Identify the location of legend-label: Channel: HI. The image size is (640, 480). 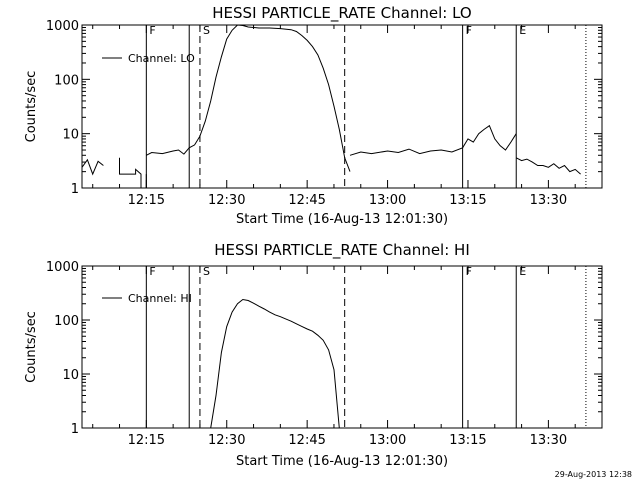
(160, 298).